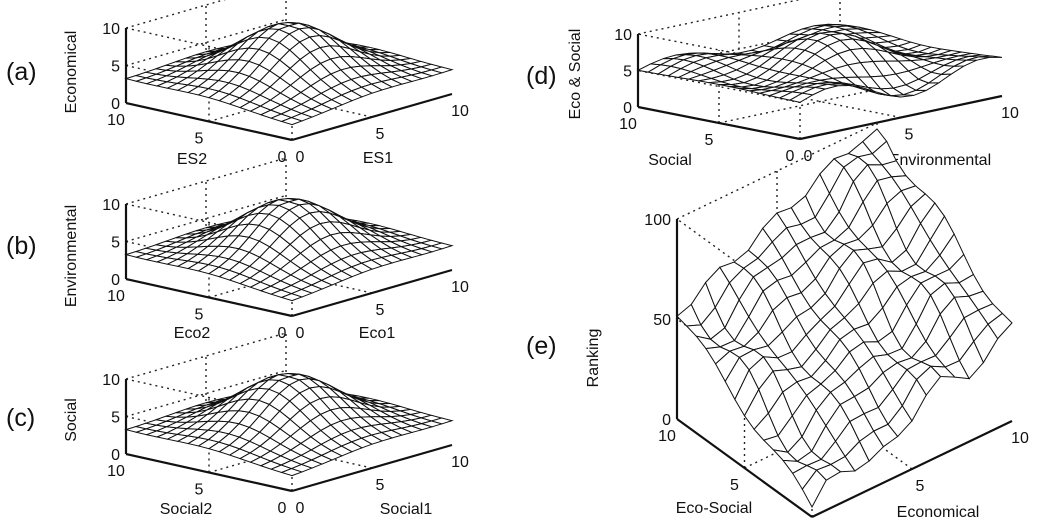 Image resolution: width=1056 pixels, height=521 pixels. Describe the element at coordinates (377, 333) in the screenshot. I see `x-axis-label: Eco1` at that location.